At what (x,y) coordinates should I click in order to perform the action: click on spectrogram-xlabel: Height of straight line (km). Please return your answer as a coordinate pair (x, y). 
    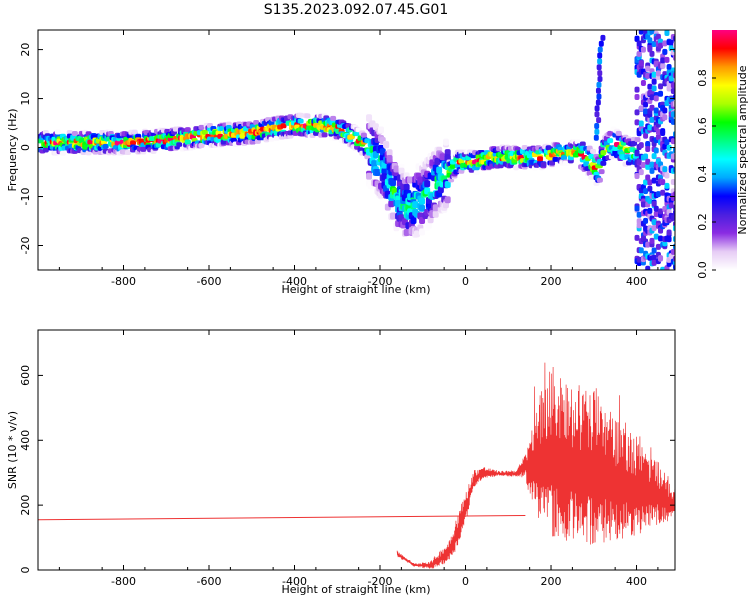
    Looking at the image, I should click on (355, 289).